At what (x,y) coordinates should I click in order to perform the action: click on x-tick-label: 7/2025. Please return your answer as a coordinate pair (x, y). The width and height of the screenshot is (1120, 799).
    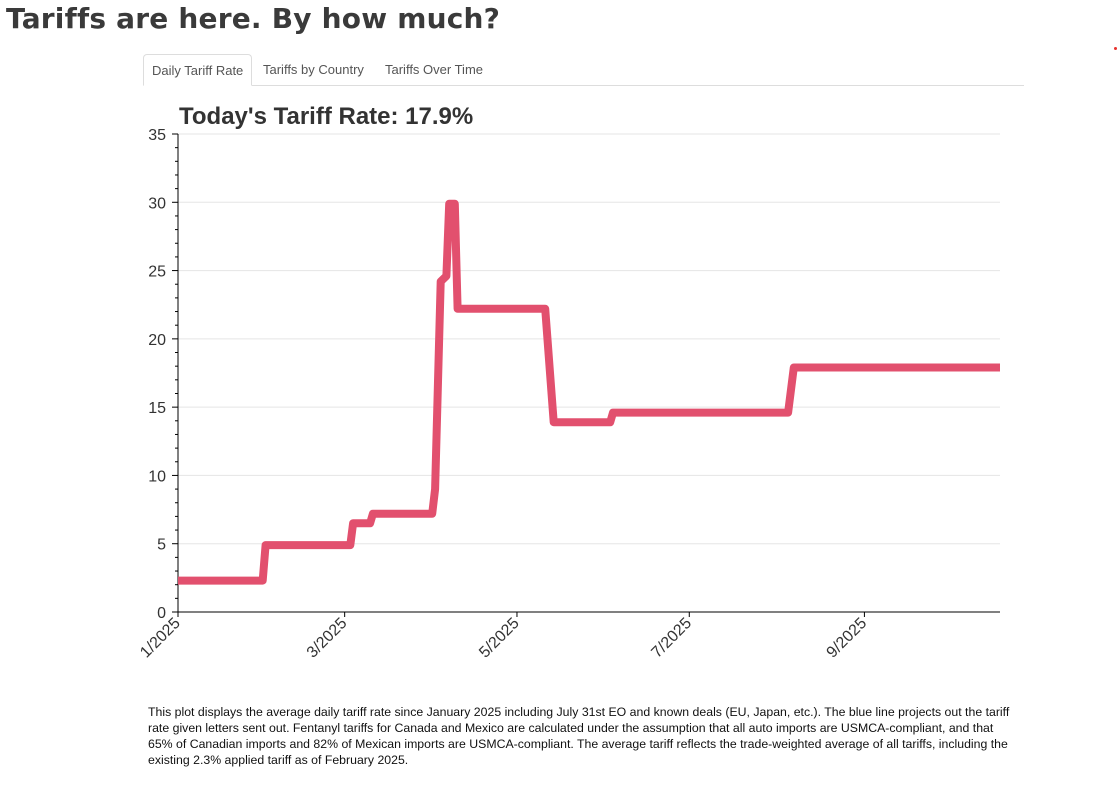
    Looking at the image, I should click on (671, 638).